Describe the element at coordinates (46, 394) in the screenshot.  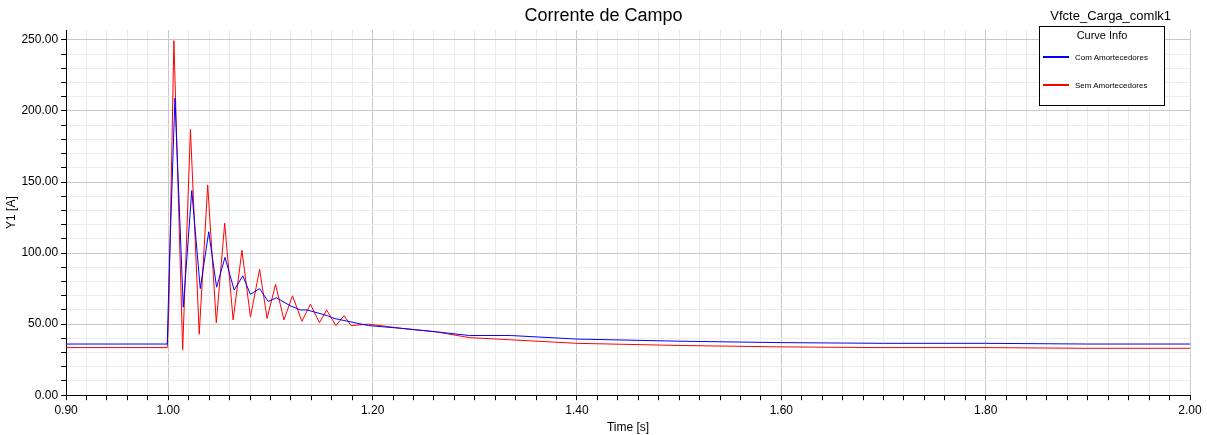
I see `y-tick-label: 0.00` at that location.